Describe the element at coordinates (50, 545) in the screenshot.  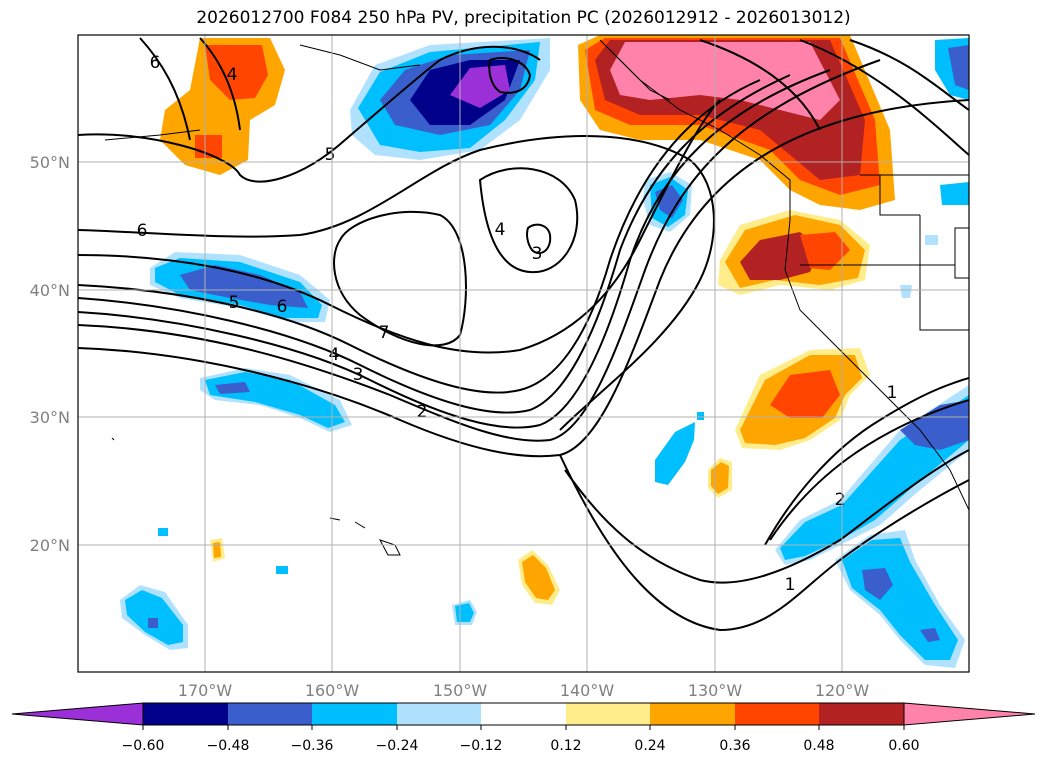
I see `lat-tick-label: 20°N` at that location.